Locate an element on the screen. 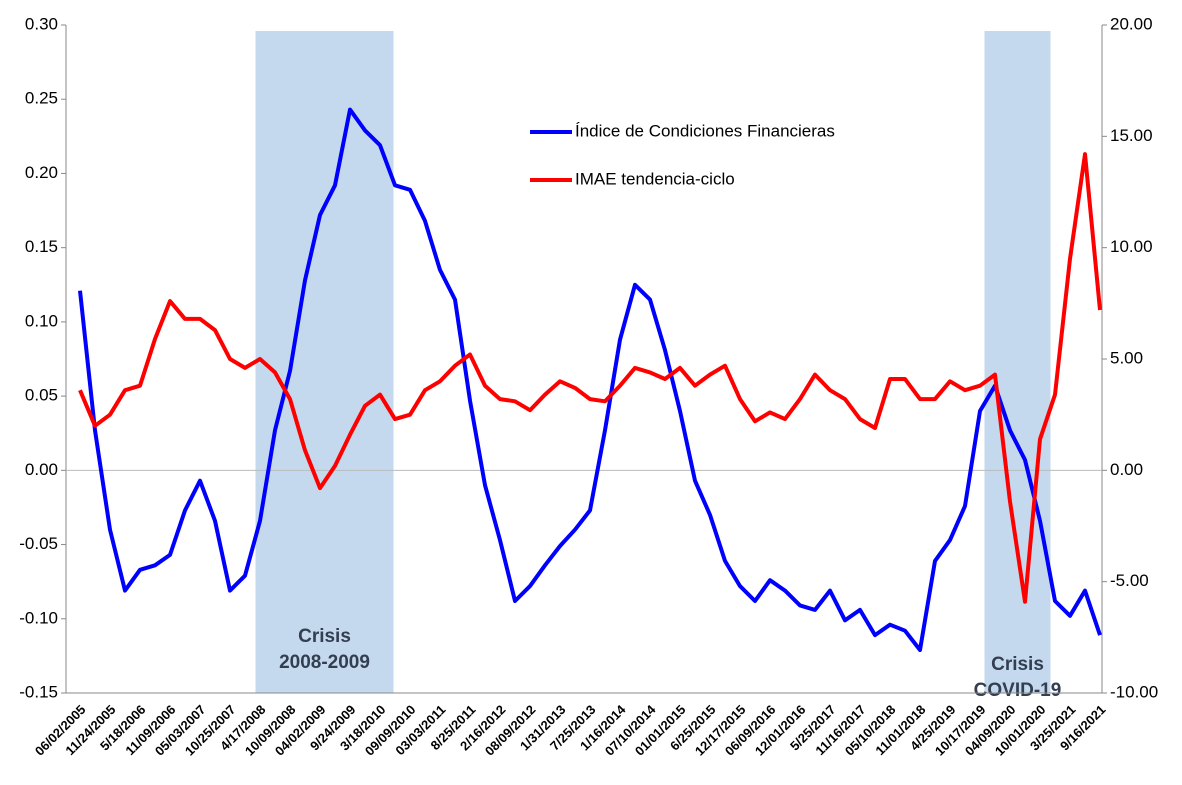 The width and height of the screenshot is (1182, 785). y2-tick-label: 0.00 is located at coordinates (1126, 469).